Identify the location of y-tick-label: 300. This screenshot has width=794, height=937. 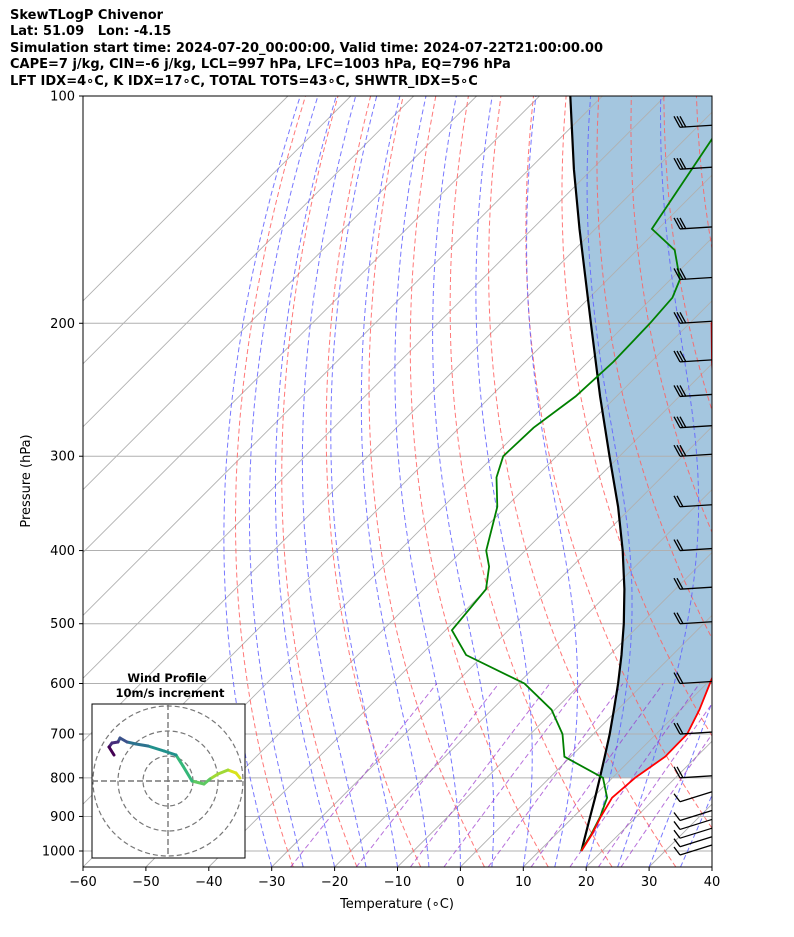
(62, 457).